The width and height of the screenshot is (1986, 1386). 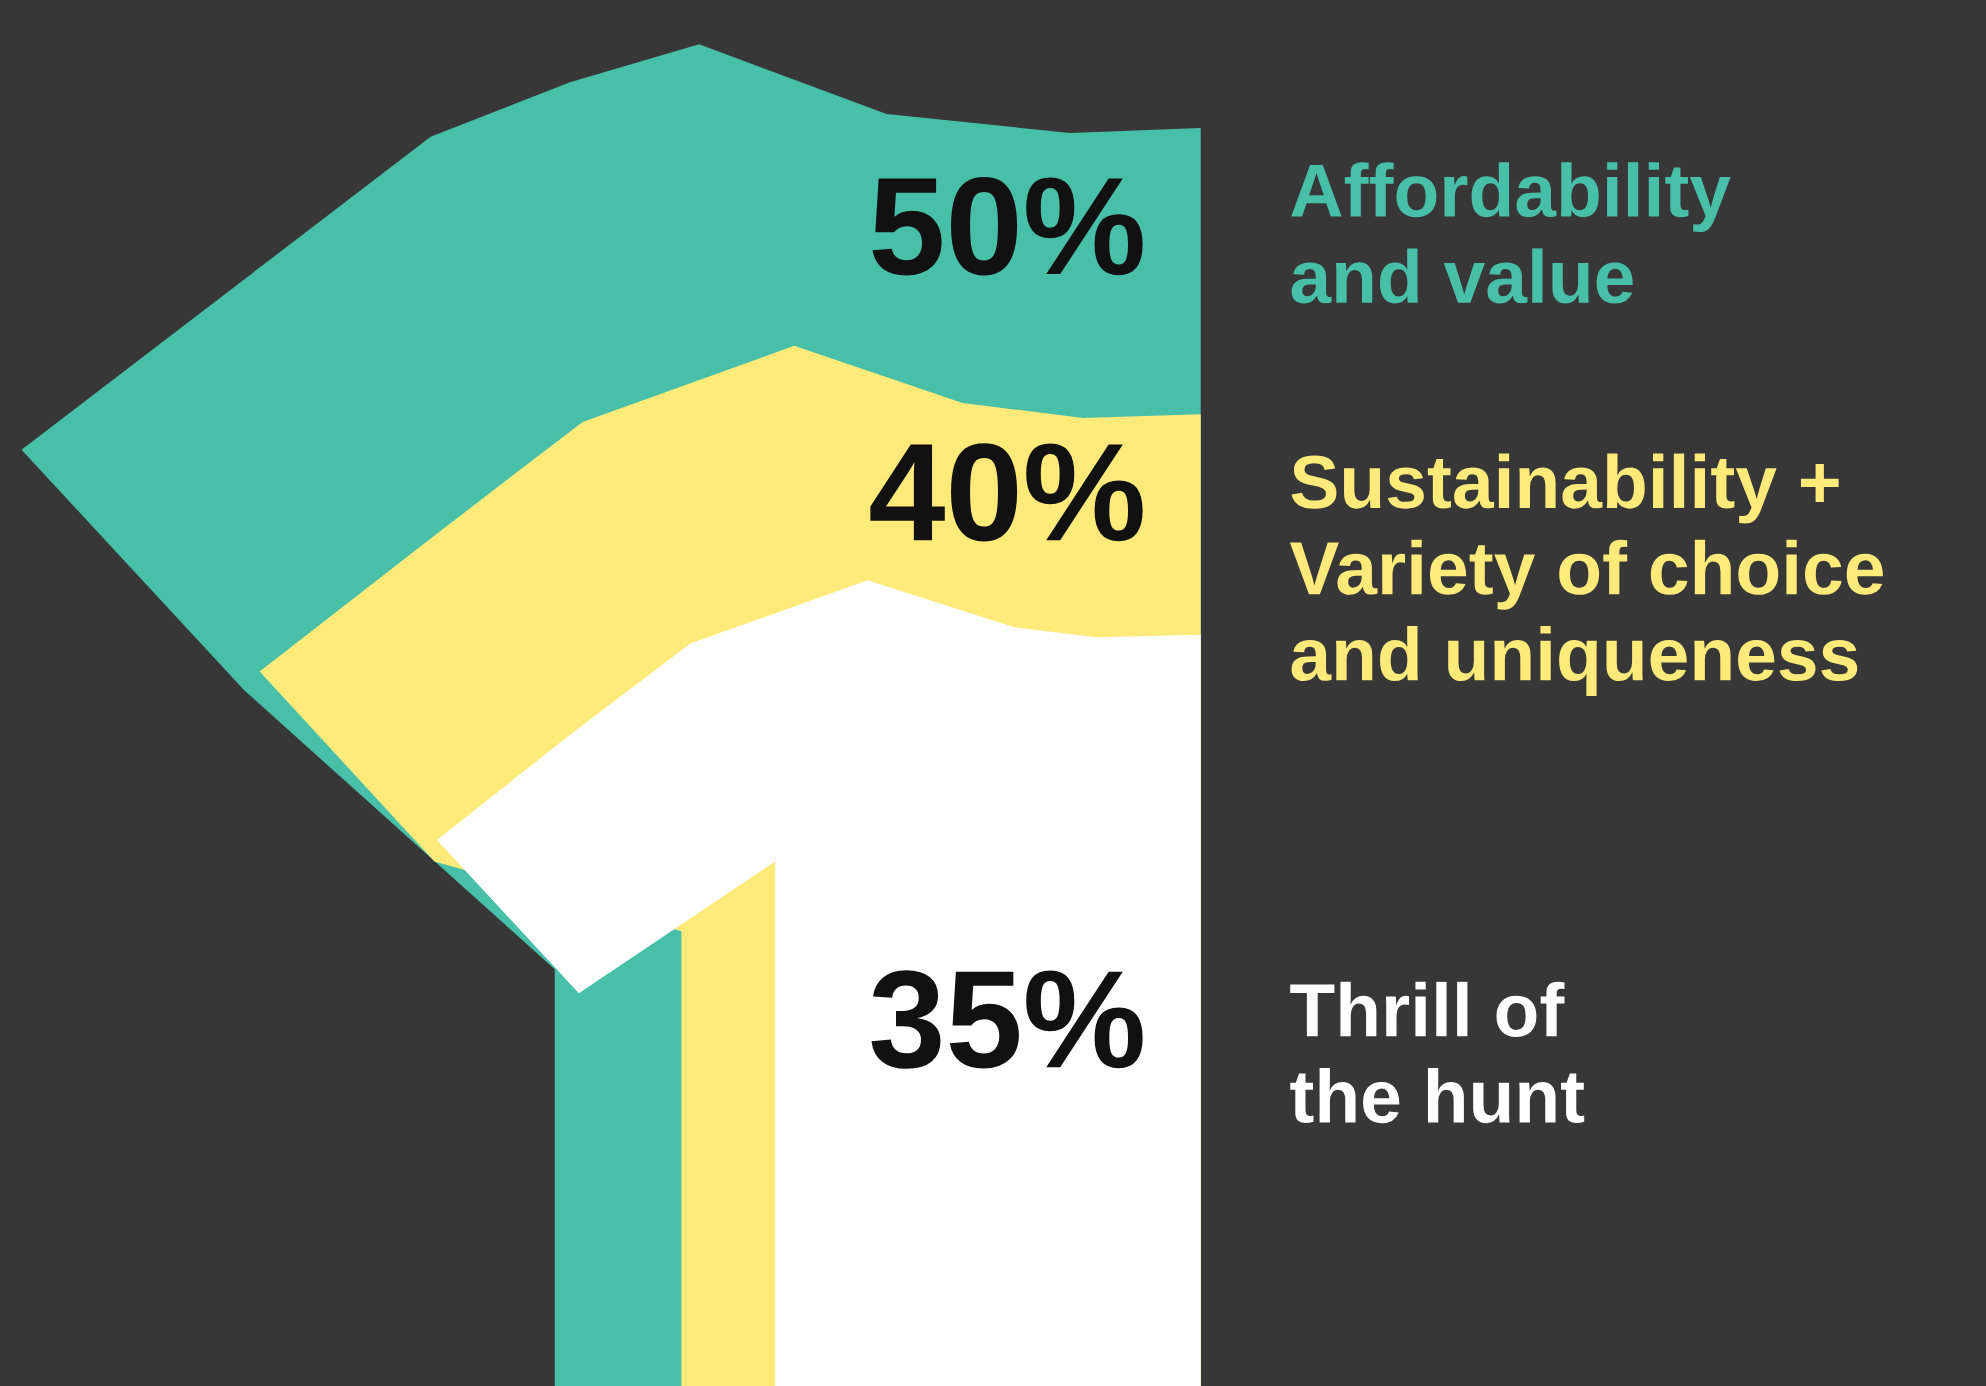 What do you see at coordinates (1586, 574) in the screenshot?
I see `category-label: Sustainability + Variety of choice and uniqueness` at bounding box center [1586, 574].